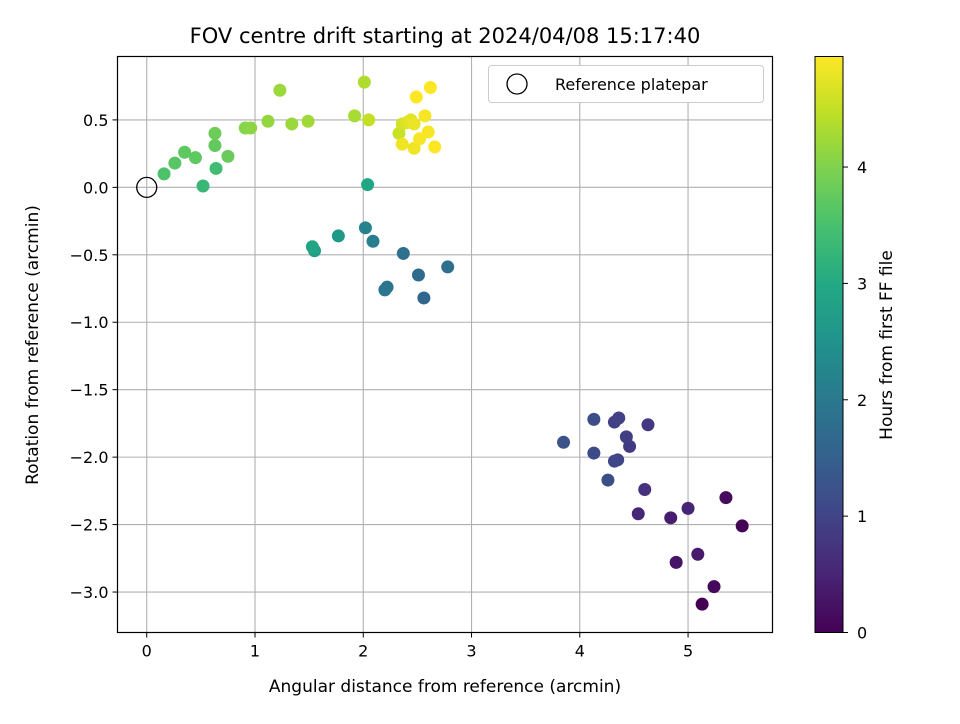  Describe the element at coordinates (33, 345) in the screenshot. I see `y-axis-label: Rotation from reference (arcmin)` at that location.